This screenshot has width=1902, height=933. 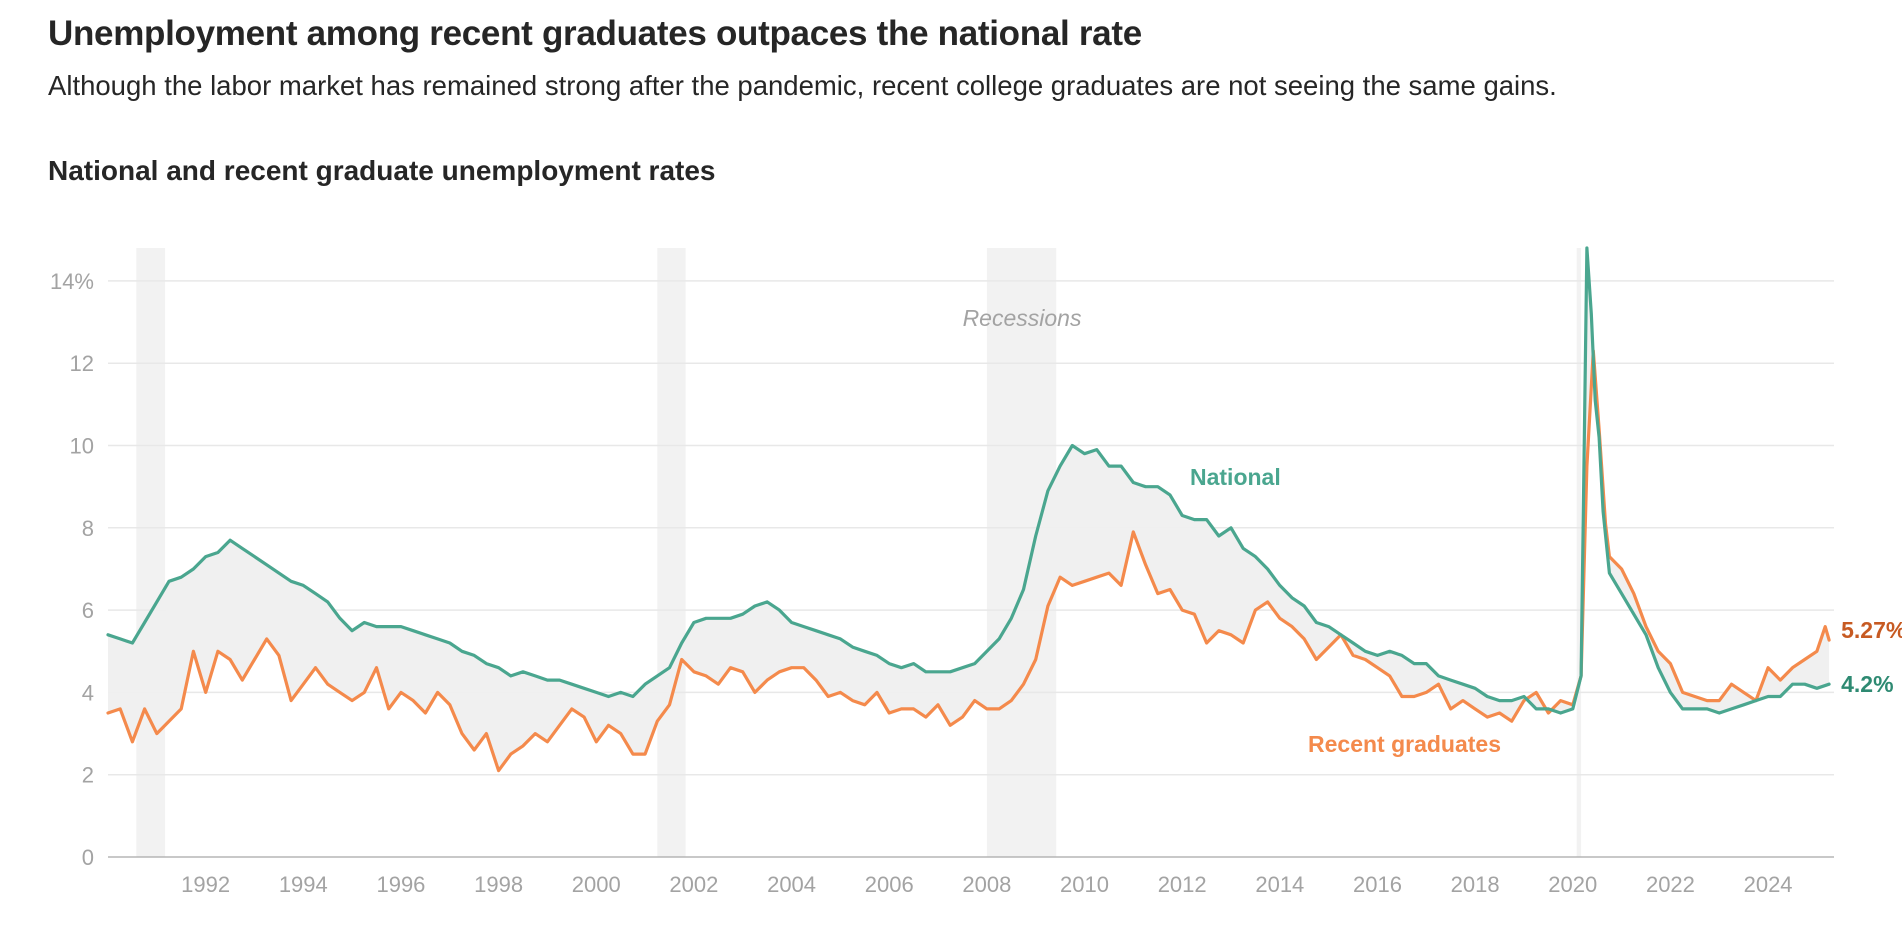 What do you see at coordinates (303, 884) in the screenshot?
I see `x-tick-label-1994: 1994` at bounding box center [303, 884].